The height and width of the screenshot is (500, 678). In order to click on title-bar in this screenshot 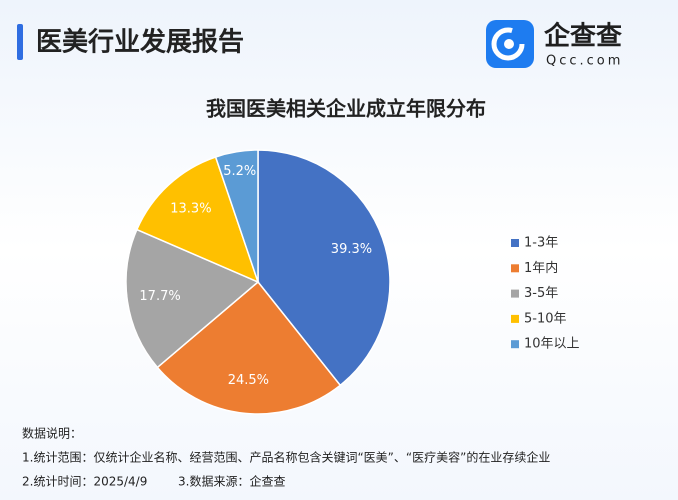, I will do `click(20, 42)`.